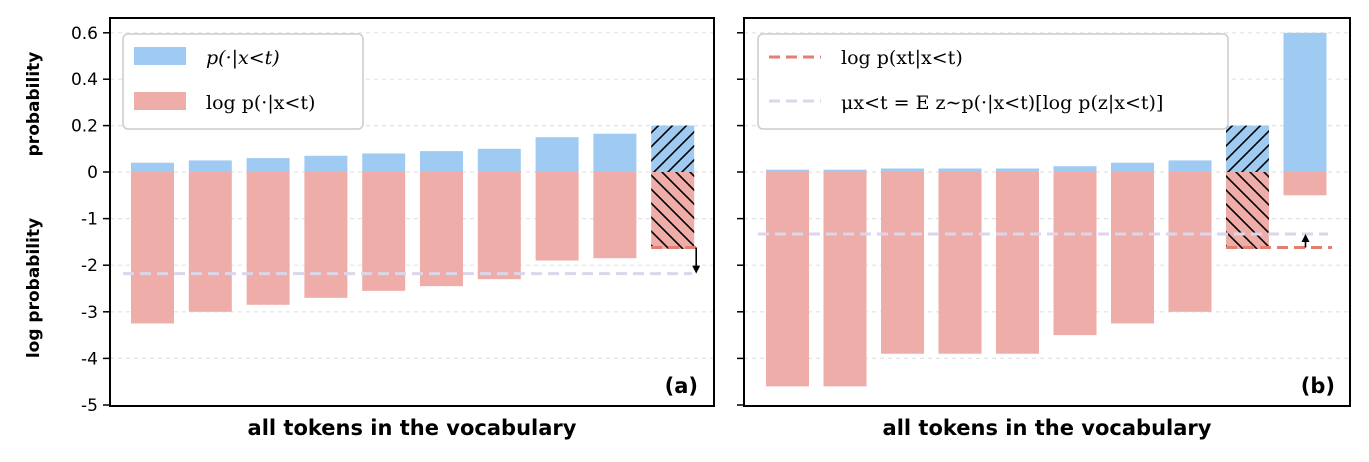 The width and height of the screenshot is (1369, 462). I want to click on panel-tag-b: (b), so click(1318, 386).